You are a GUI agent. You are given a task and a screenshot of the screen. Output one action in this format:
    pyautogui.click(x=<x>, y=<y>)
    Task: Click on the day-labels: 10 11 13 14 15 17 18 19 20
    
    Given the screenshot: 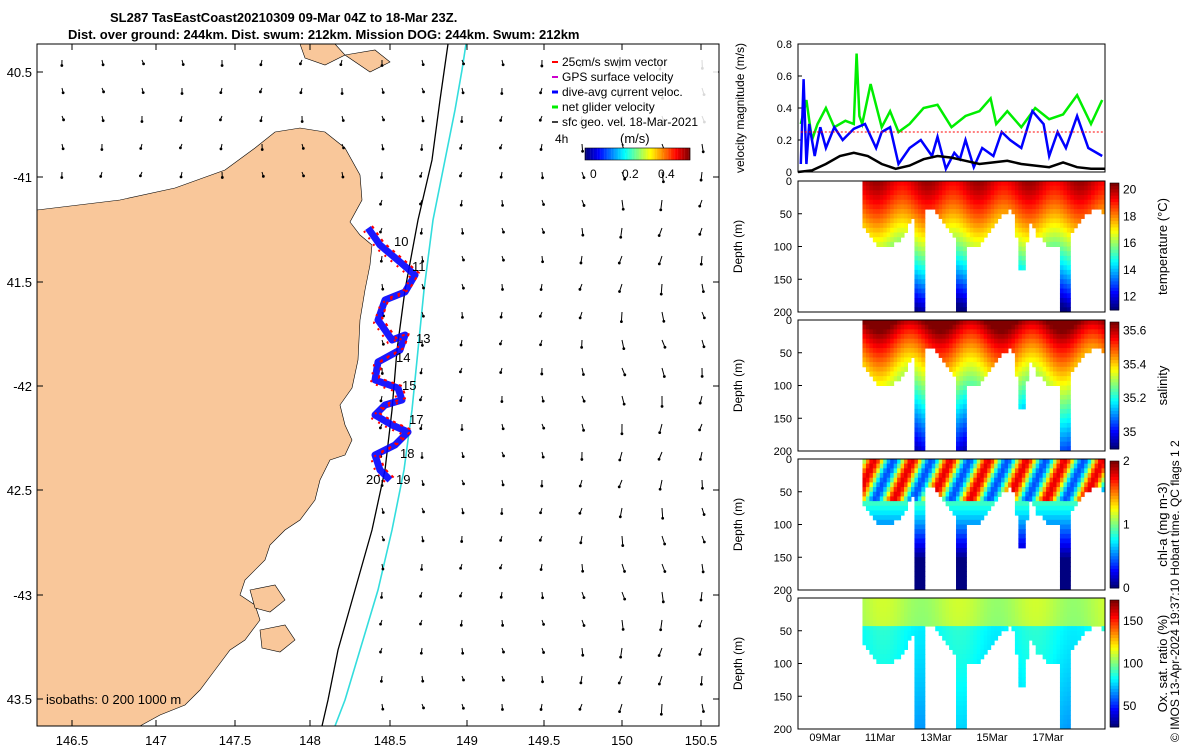 What is the action you would take?
    pyautogui.click(x=398, y=360)
    